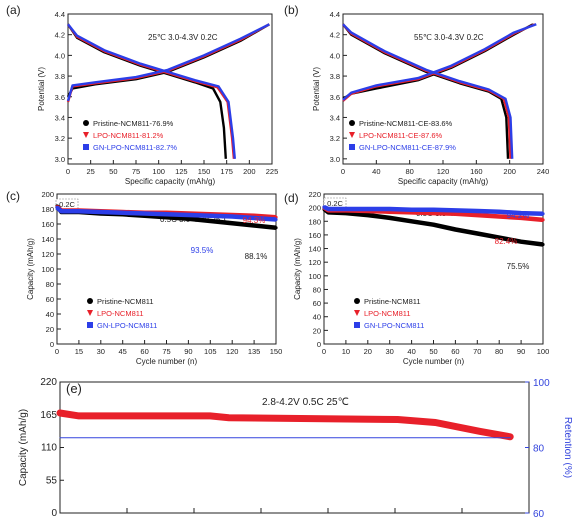 The image size is (572, 518). I want to click on x-tick-label: 40, so click(376, 171).